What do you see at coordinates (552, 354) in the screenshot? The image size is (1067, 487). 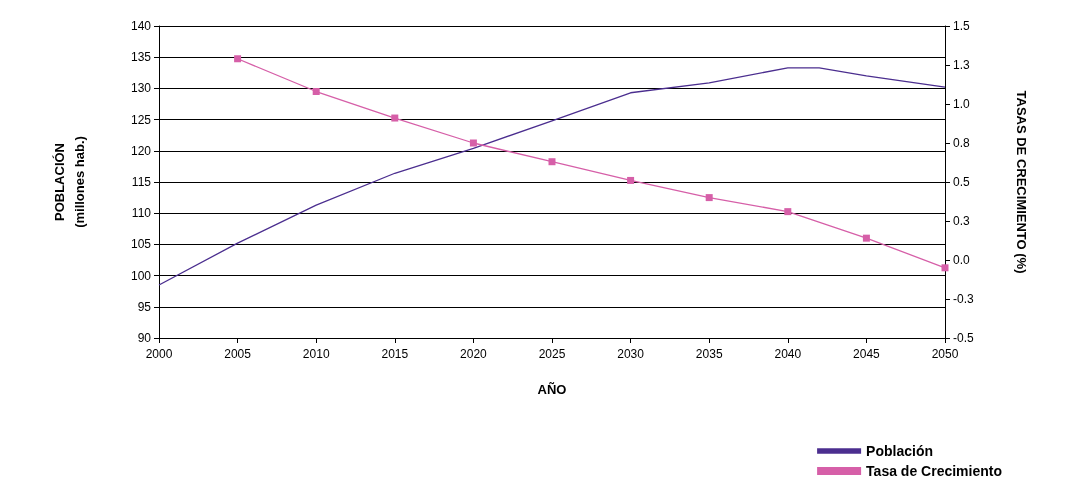 I see `x-tick-label: 2025` at bounding box center [552, 354].